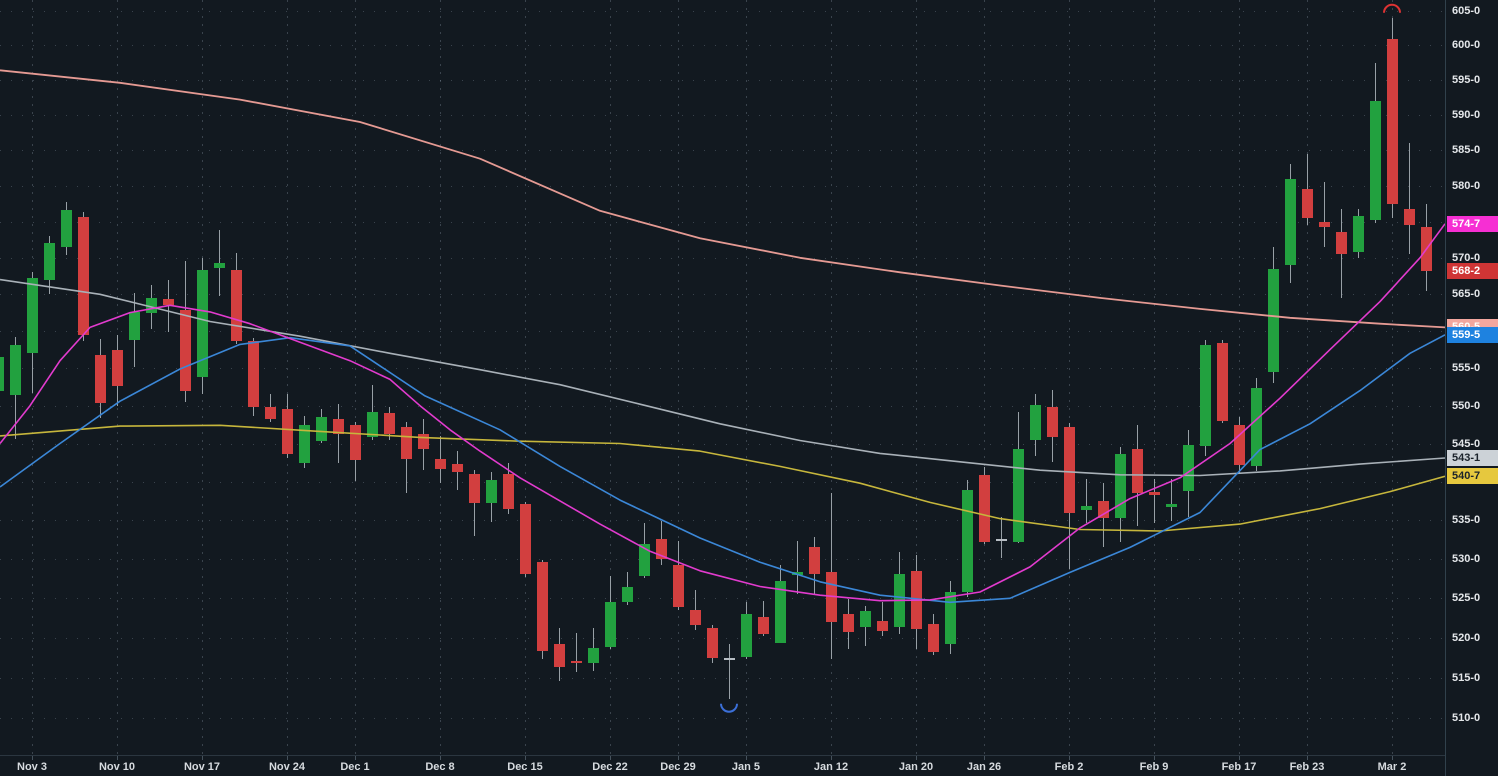  What do you see at coordinates (1466, 718) in the screenshot?
I see `price-label: 510-0` at bounding box center [1466, 718].